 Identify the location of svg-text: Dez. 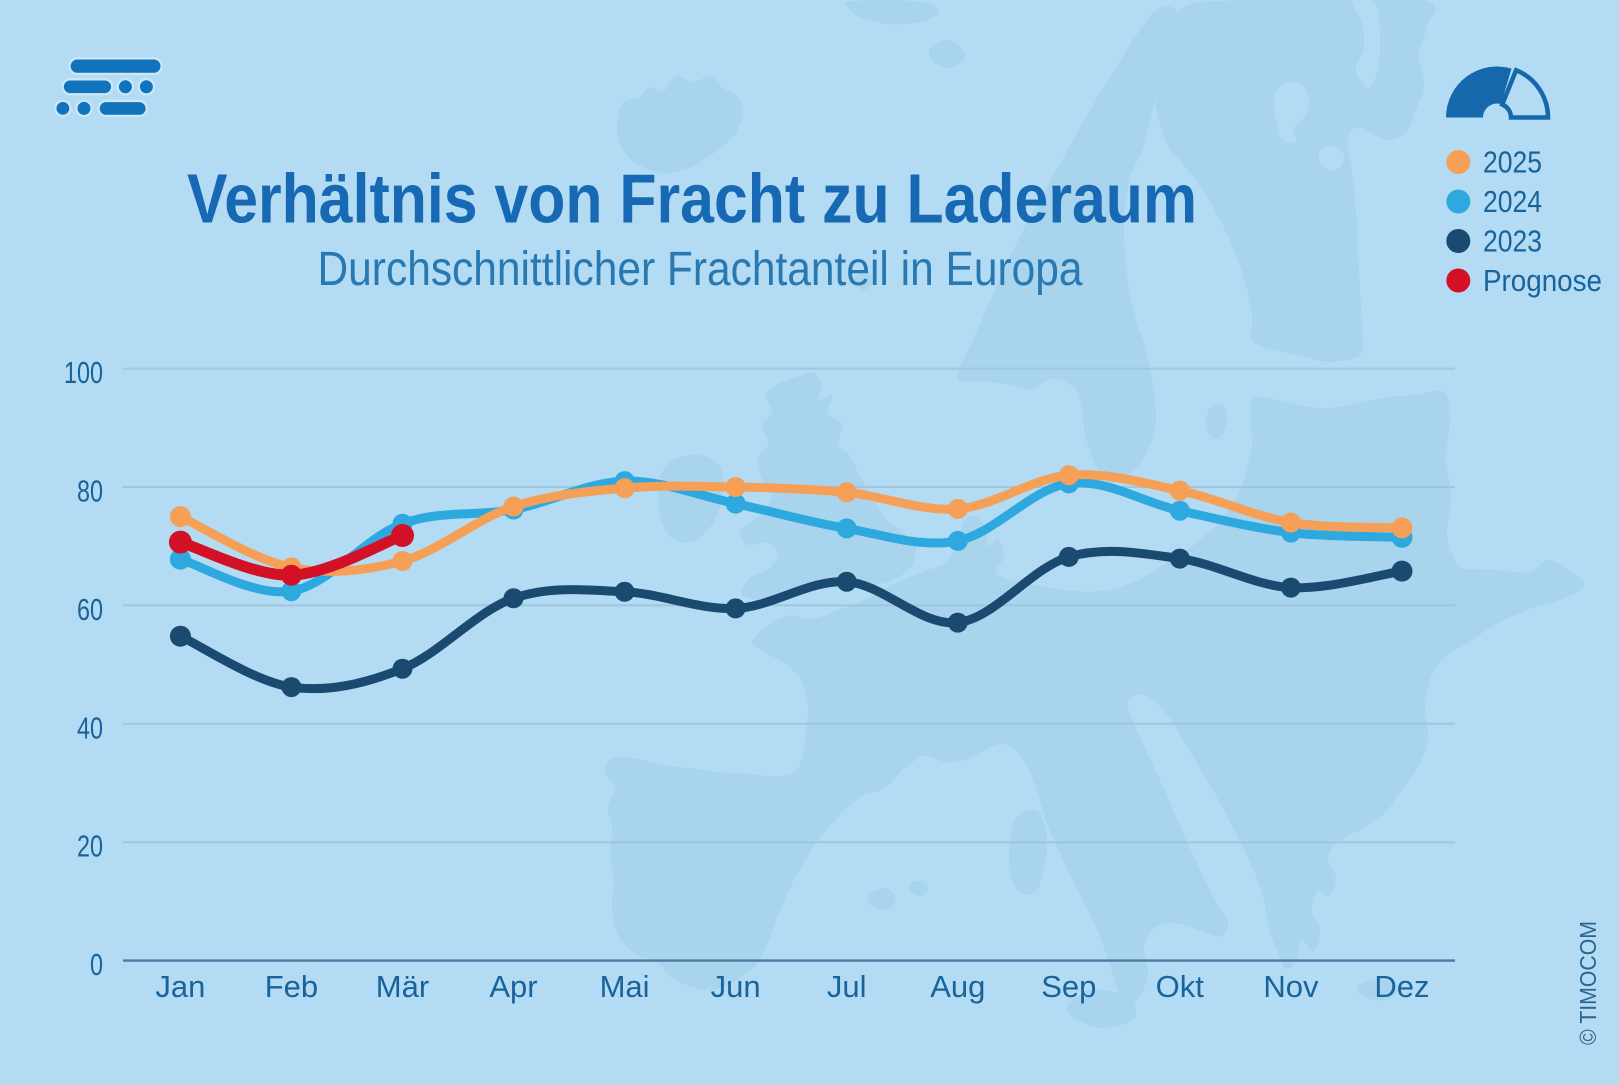
(1401, 986).